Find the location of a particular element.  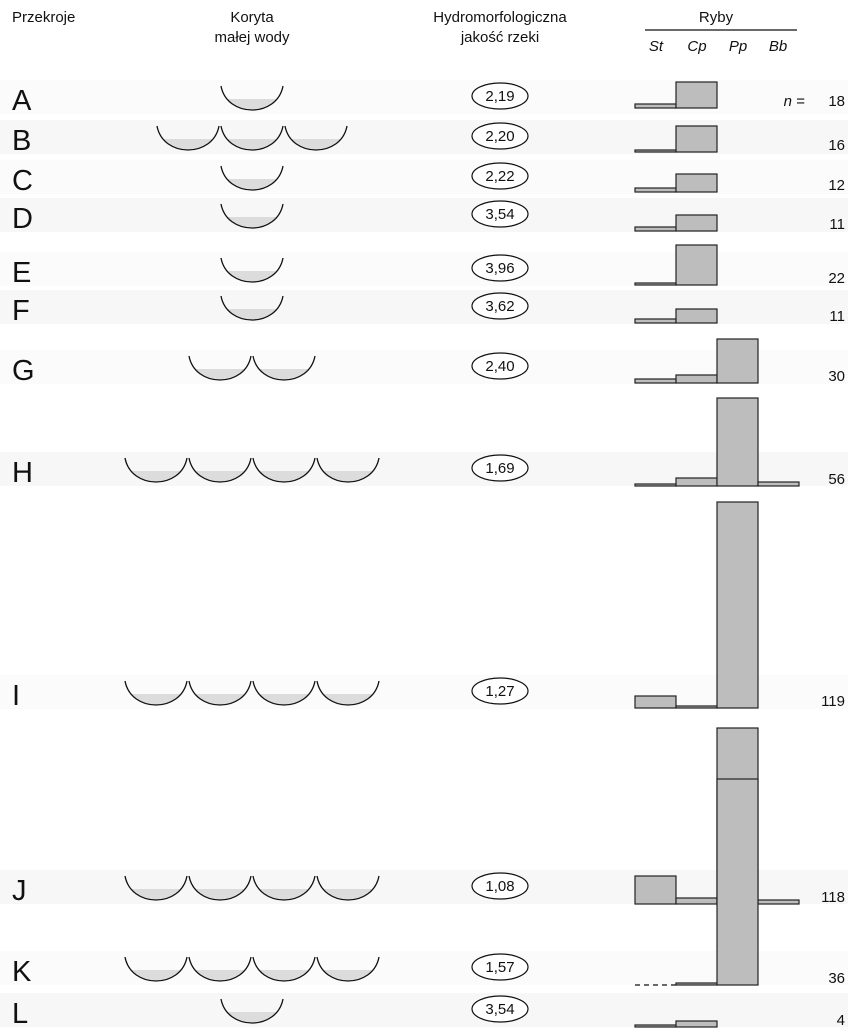

quality-value: 1,27 is located at coordinates (499, 691).